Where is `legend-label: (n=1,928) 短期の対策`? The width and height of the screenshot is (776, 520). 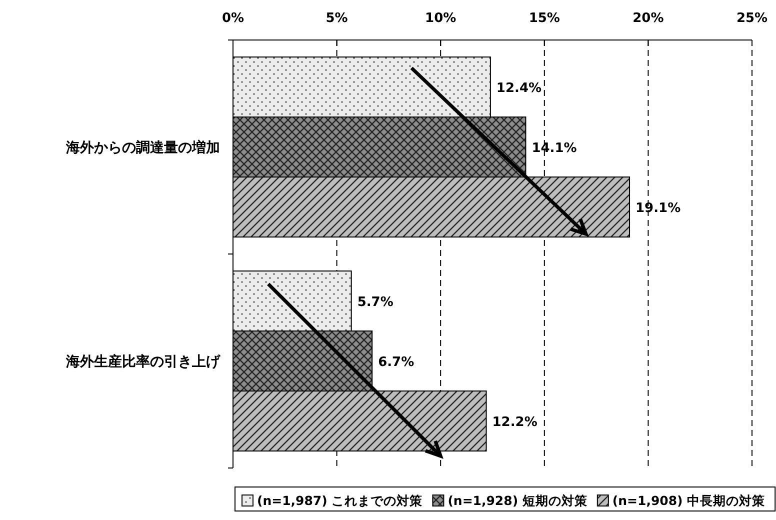 legend-label: (n=1,928) 短期の対策 is located at coordinates (518, 500).